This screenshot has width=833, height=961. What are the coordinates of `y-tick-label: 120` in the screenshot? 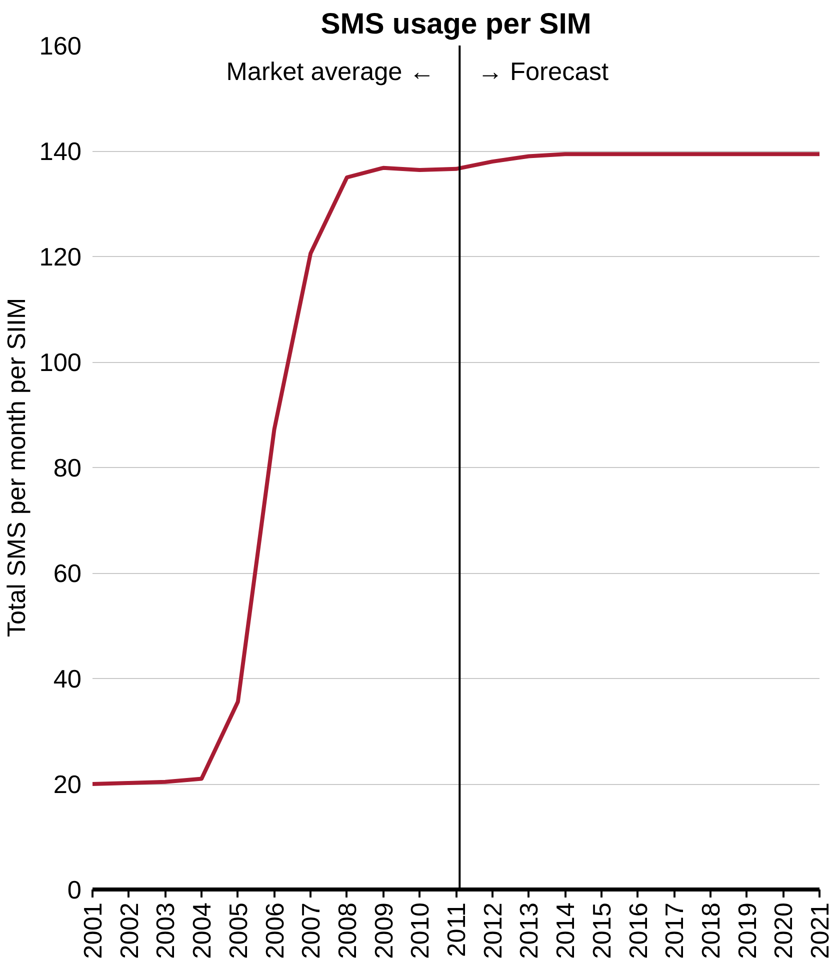 It's located at (60, 258).